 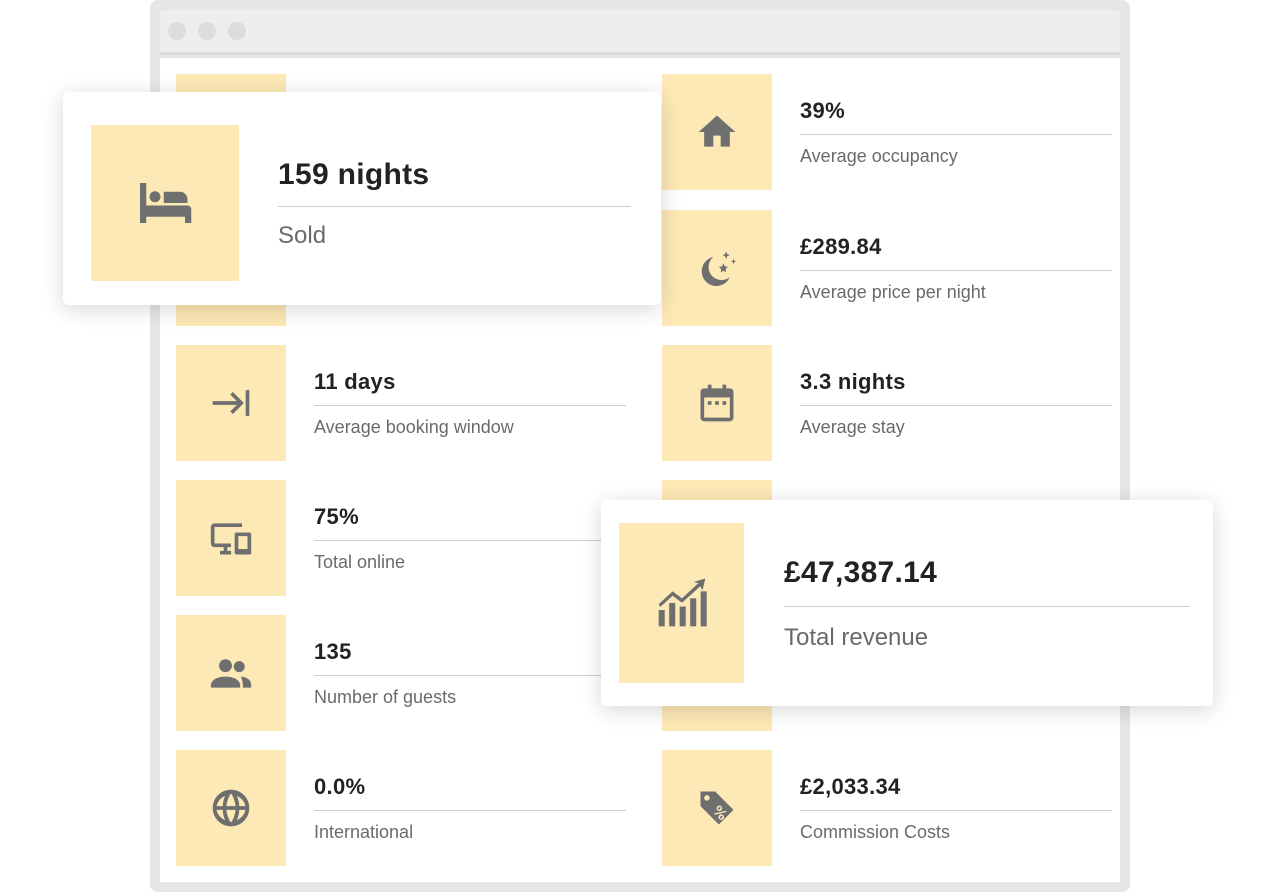 I want to click on stat-label: Number of guests, so click(x=385, y=697).